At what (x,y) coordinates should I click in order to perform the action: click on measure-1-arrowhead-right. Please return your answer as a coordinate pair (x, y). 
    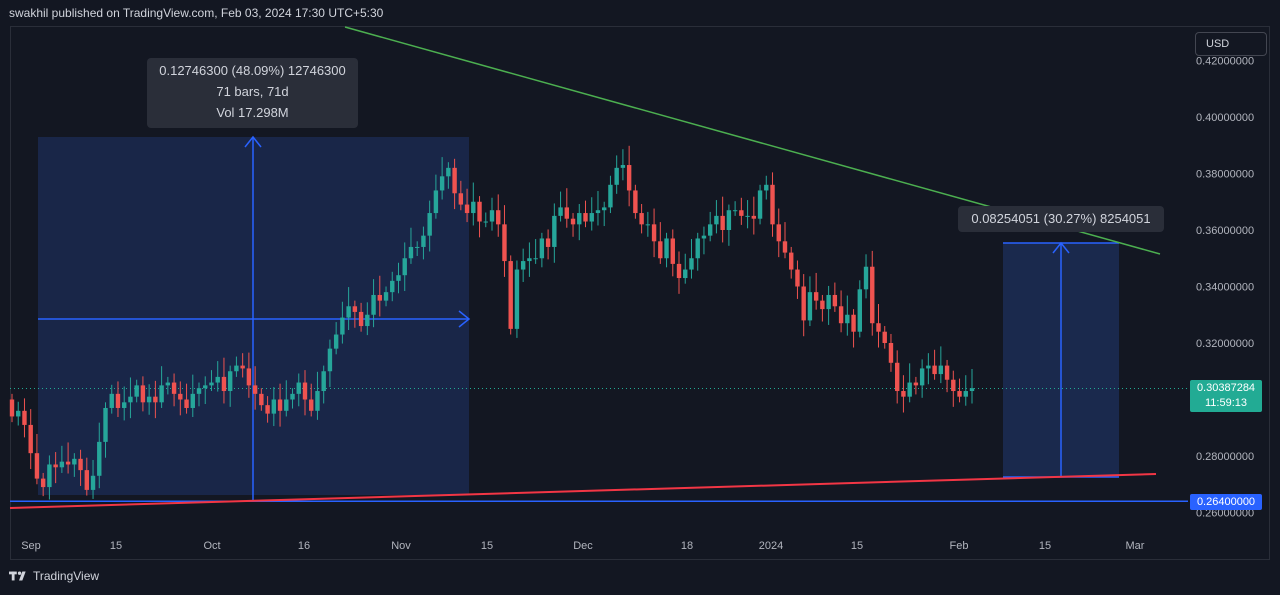
    Looking at the image, I should click on (464, 319).